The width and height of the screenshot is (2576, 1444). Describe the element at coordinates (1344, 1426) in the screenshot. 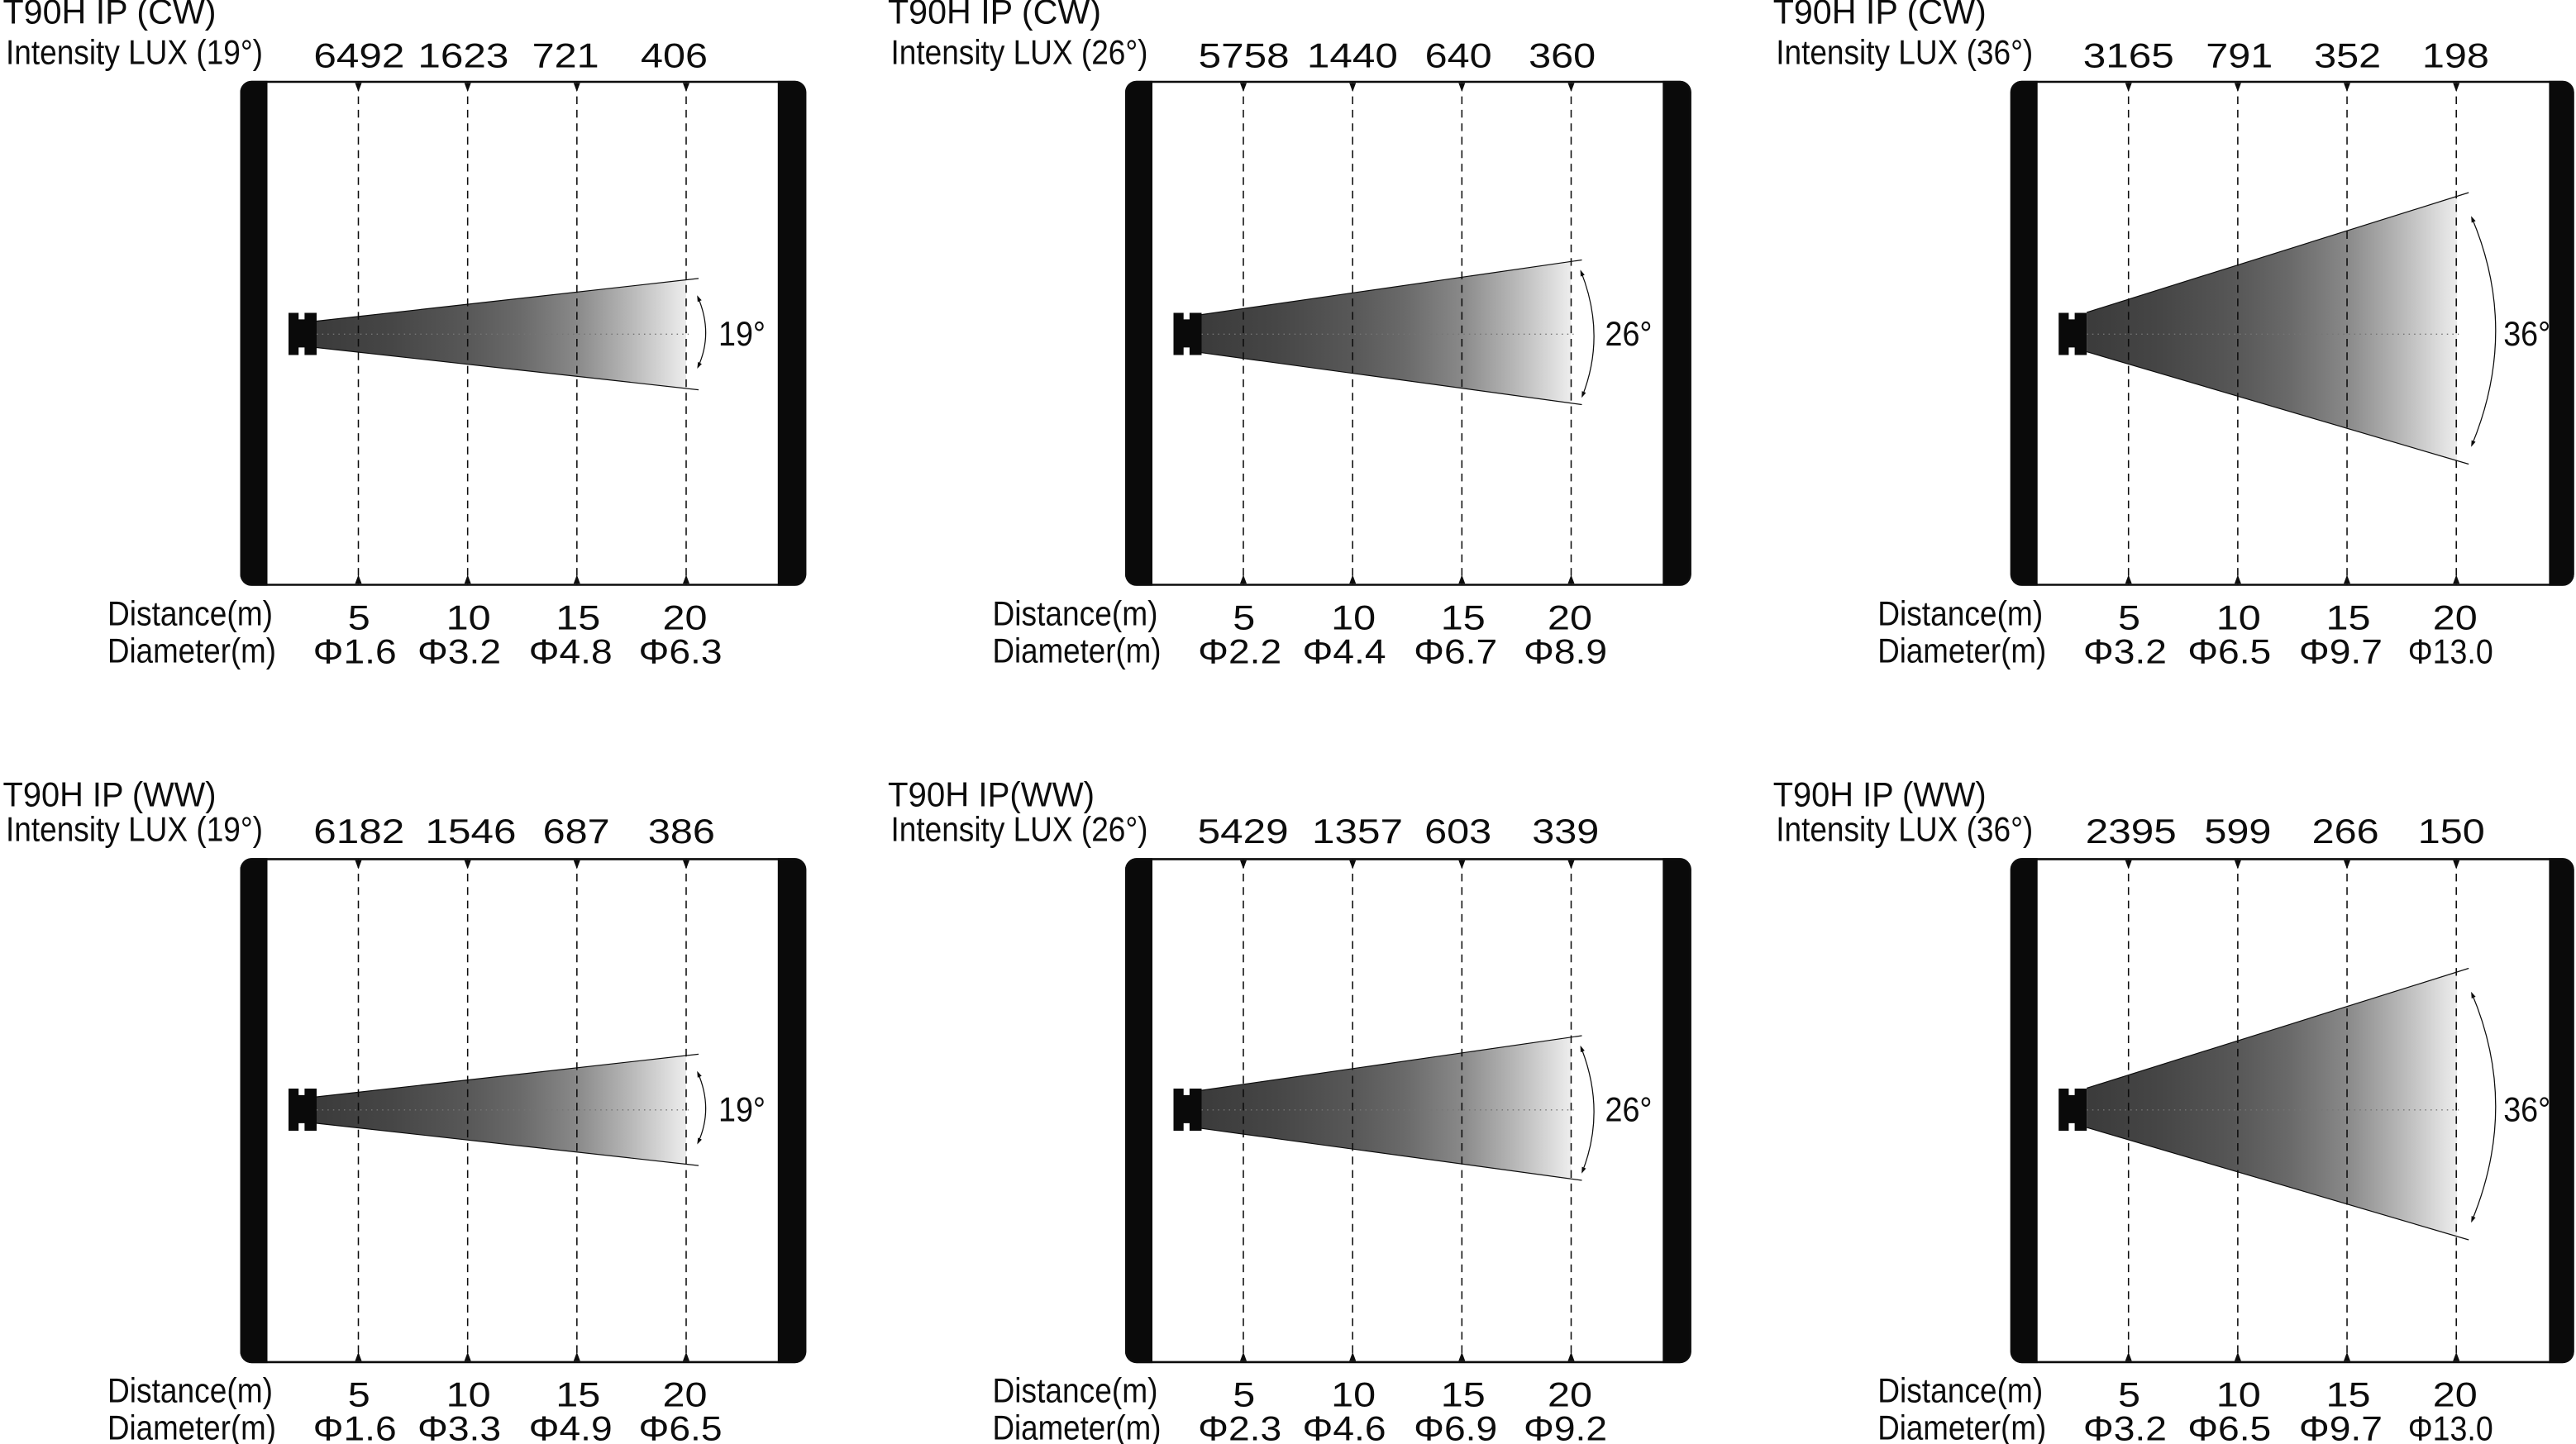

I see `svg-text: Φ4.6` at that location.